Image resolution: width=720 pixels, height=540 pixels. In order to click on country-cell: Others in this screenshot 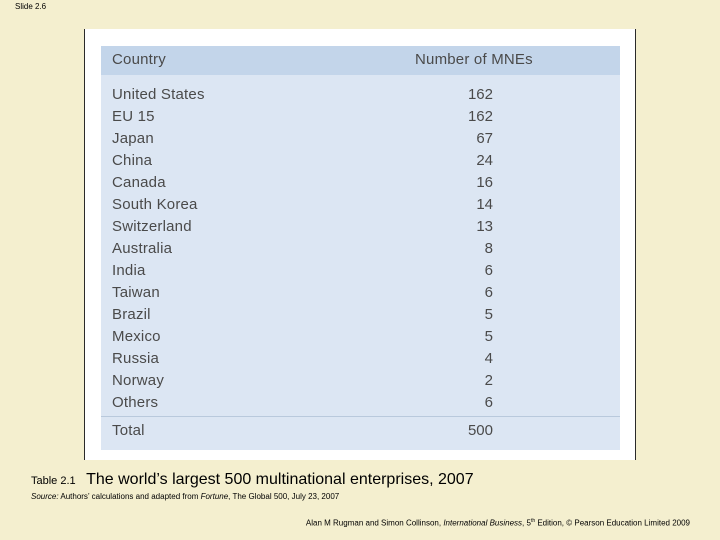, I will do `click(135, 402)`.